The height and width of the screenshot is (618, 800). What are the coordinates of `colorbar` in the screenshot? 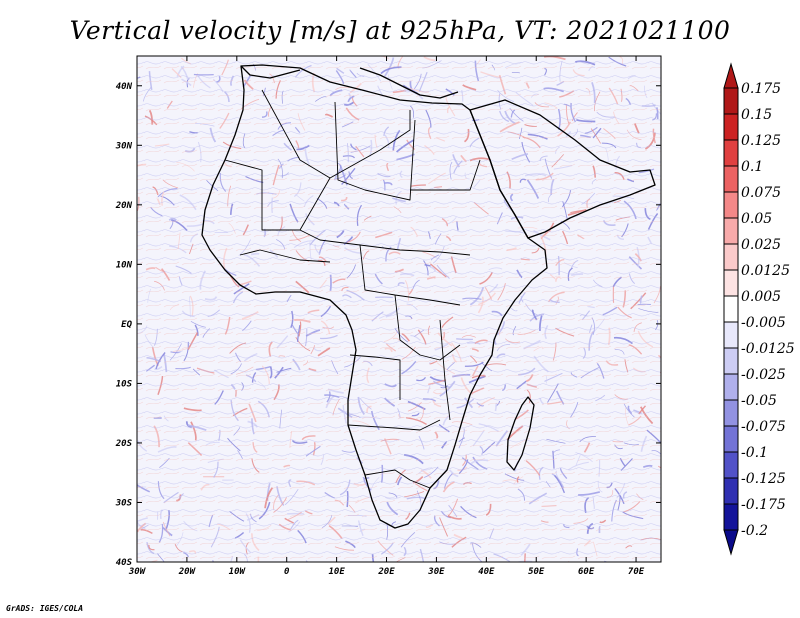 It's located at (731, 309).